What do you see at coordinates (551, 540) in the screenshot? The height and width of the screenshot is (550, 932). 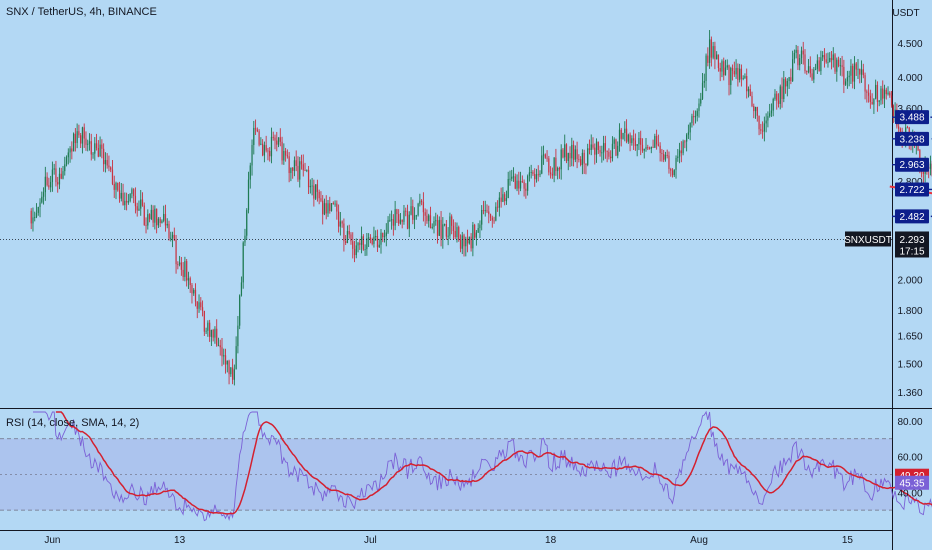 I see `time-tick-label: 18` at bounding box center [551, 540].